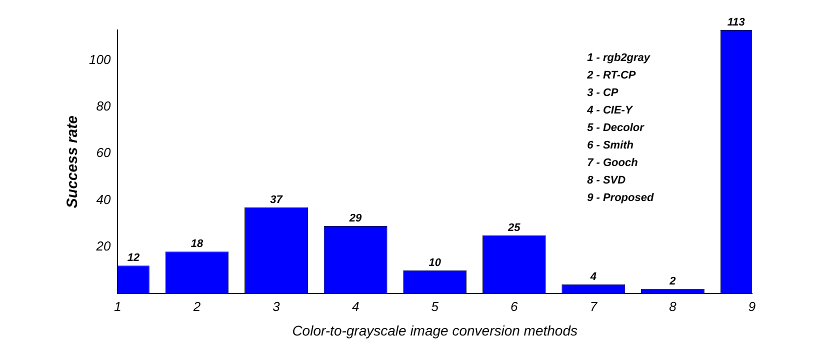 The image size is (830, 346). I want to click on data-label: 10, so click(435, 262).